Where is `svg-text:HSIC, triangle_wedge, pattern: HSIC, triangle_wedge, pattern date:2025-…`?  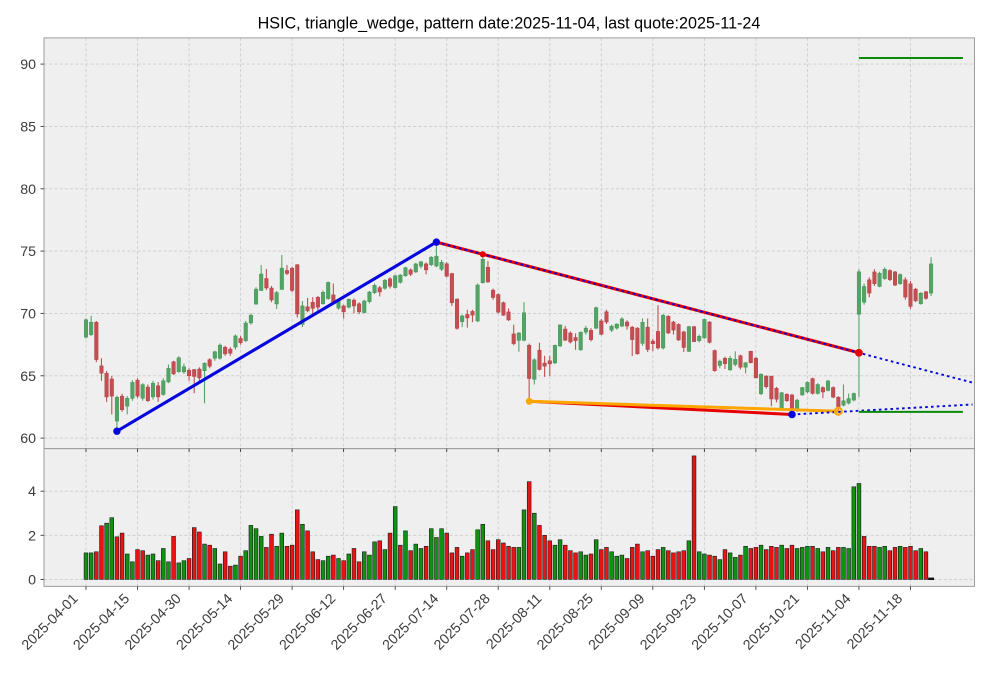 svg-text:HSIC, triangle_wedge, pattern: HSIC, triangle_wedge, pattern date:2025-… is located at coordinates (509, 23).